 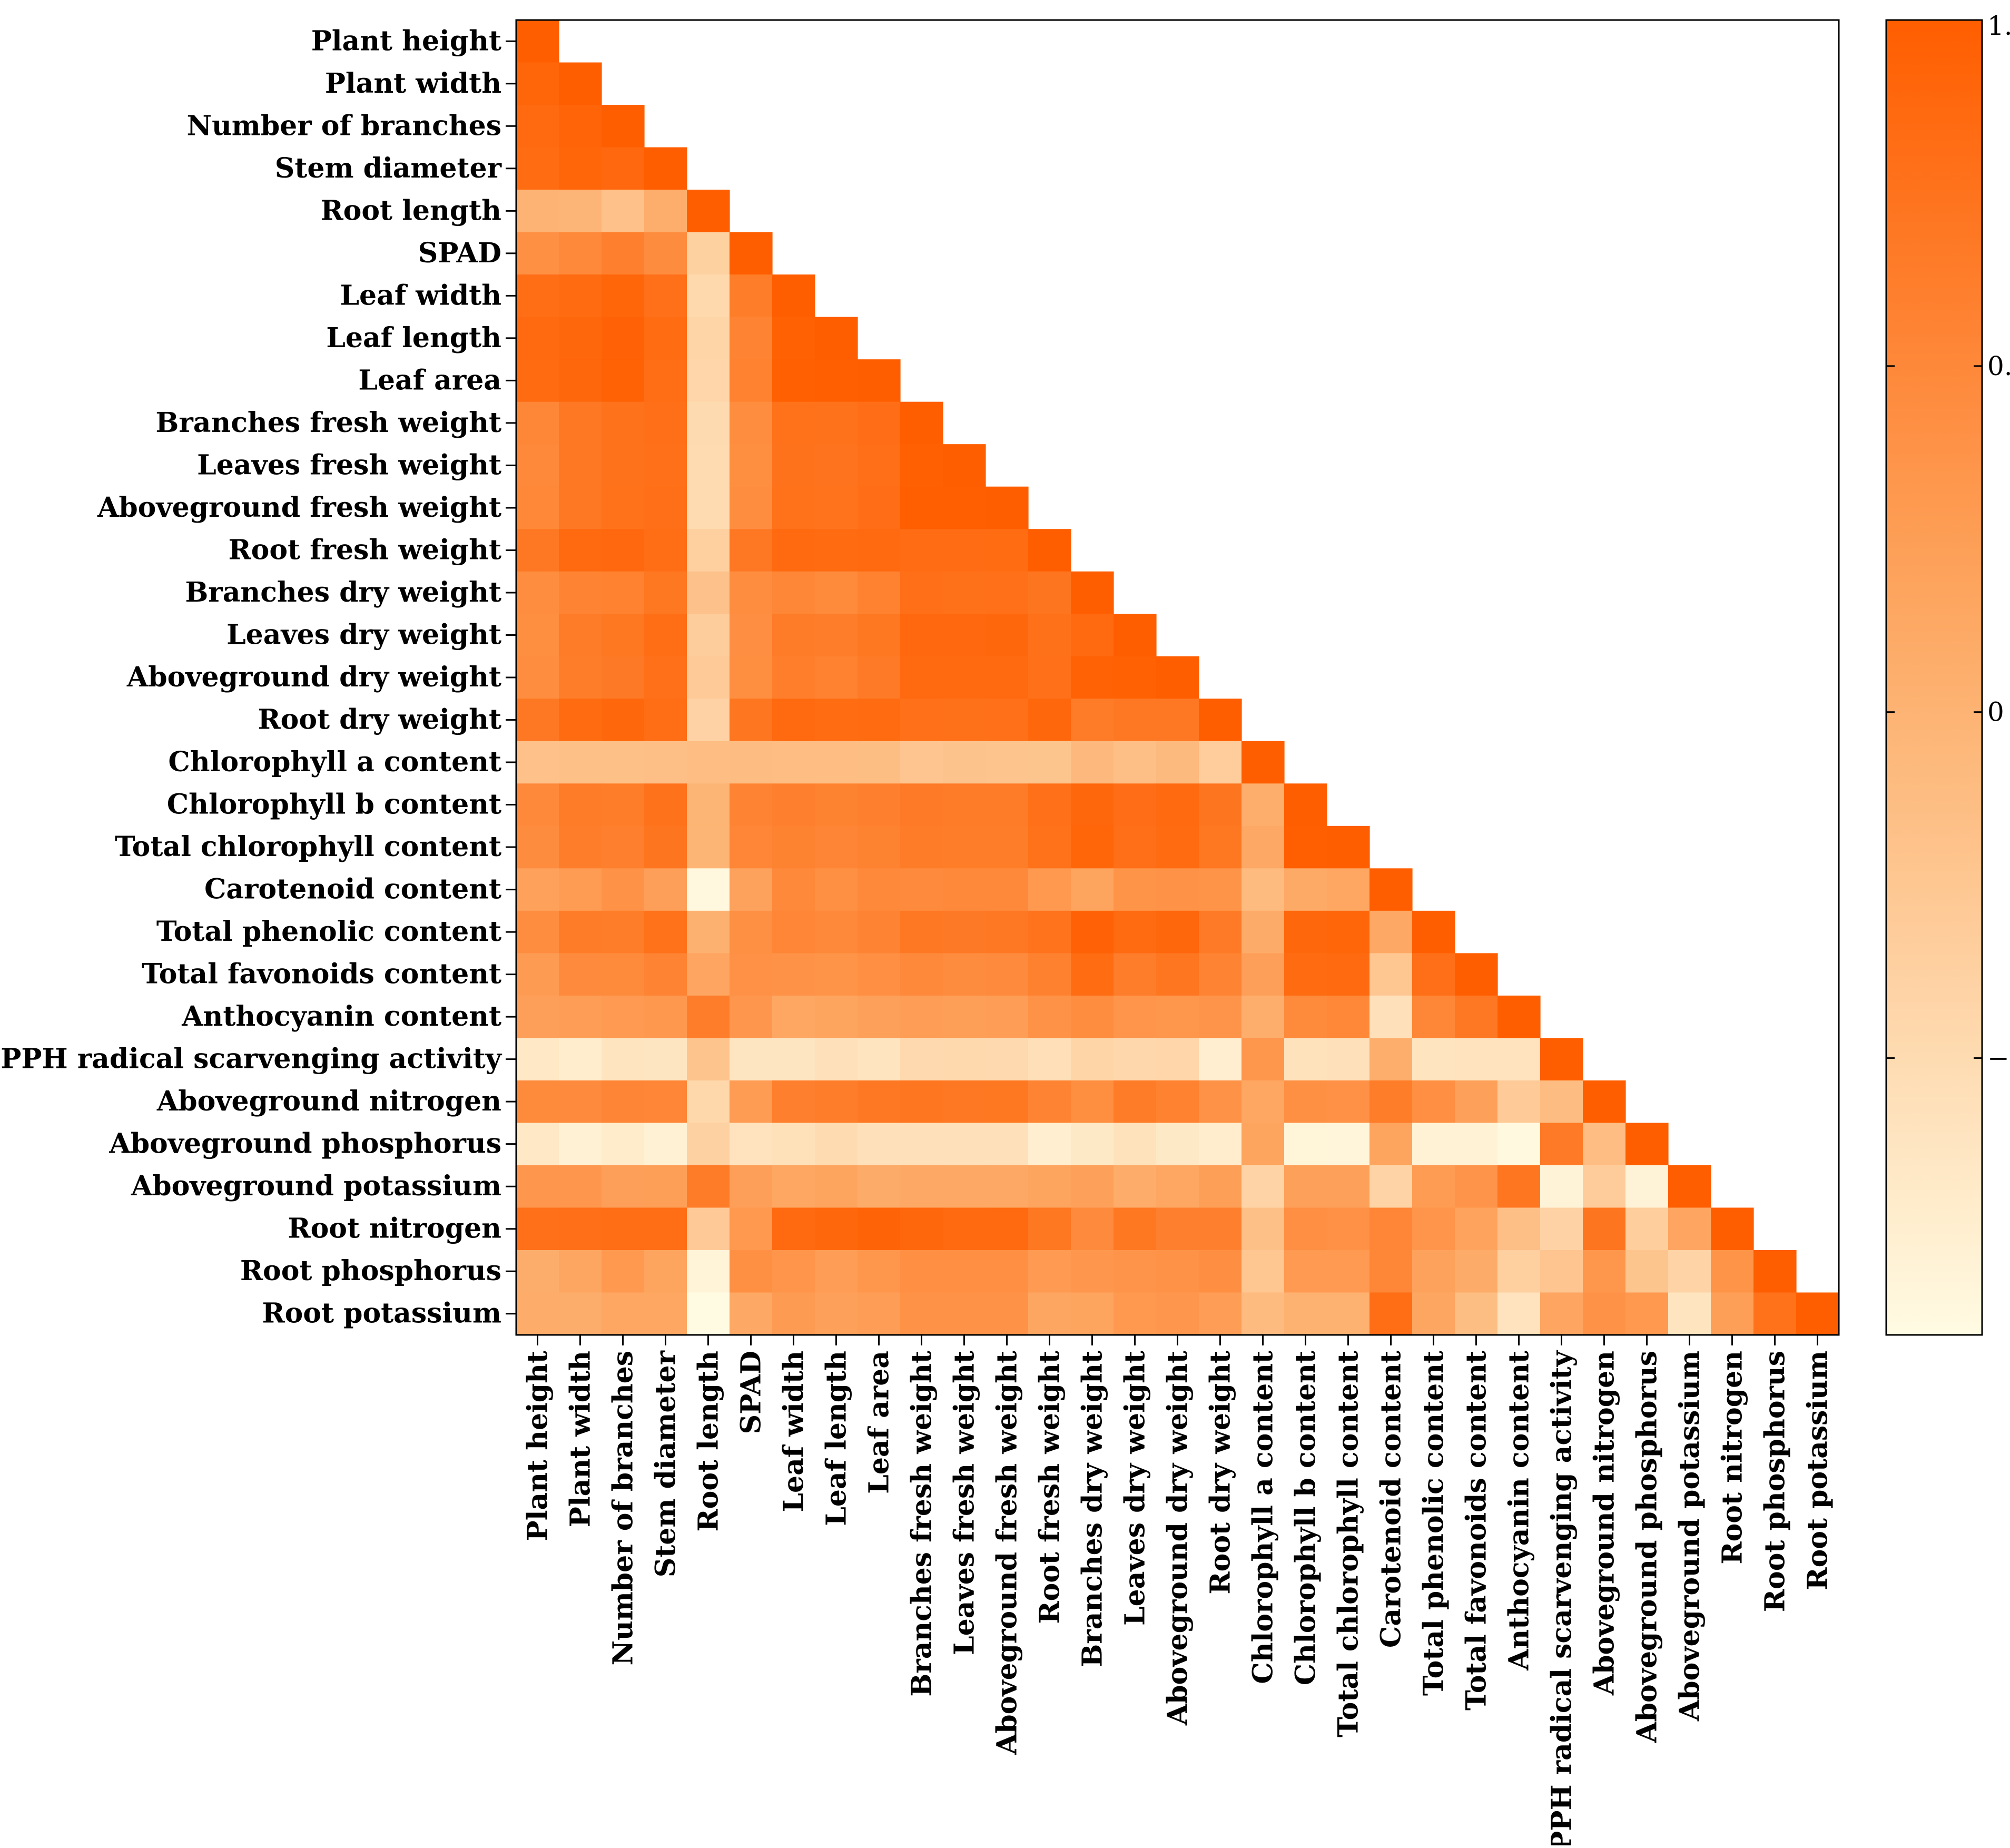 I want to click on row-label-root-phosphorus: Root phosphorus, so click(x=371, y=1271).